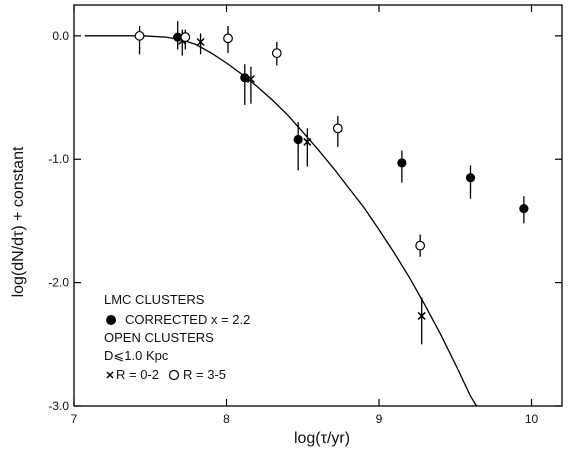  I want to click on legend-marker-open-circle, so click(174, 375).